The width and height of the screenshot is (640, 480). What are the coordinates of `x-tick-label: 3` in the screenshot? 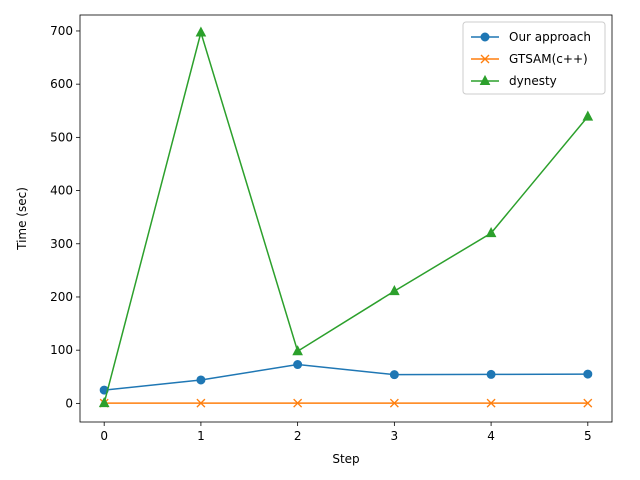 It's located at (395, 436).